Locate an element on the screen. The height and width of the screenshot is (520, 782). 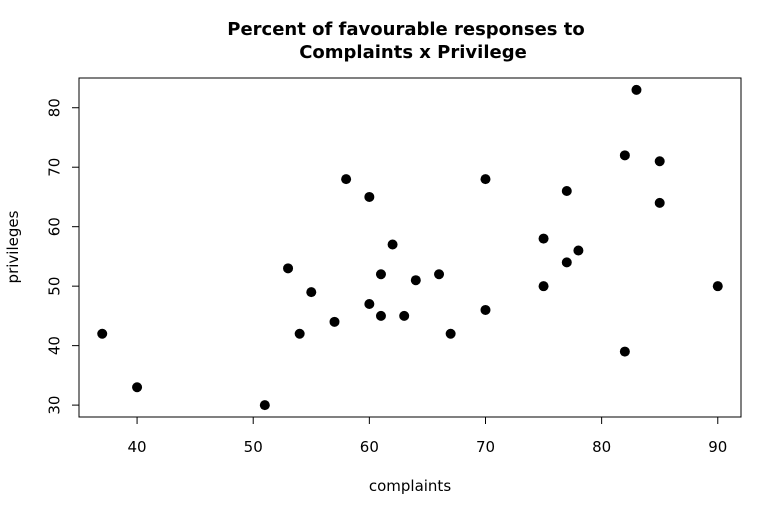
x-tick-label: 90 is located at coordinates (717, 447).